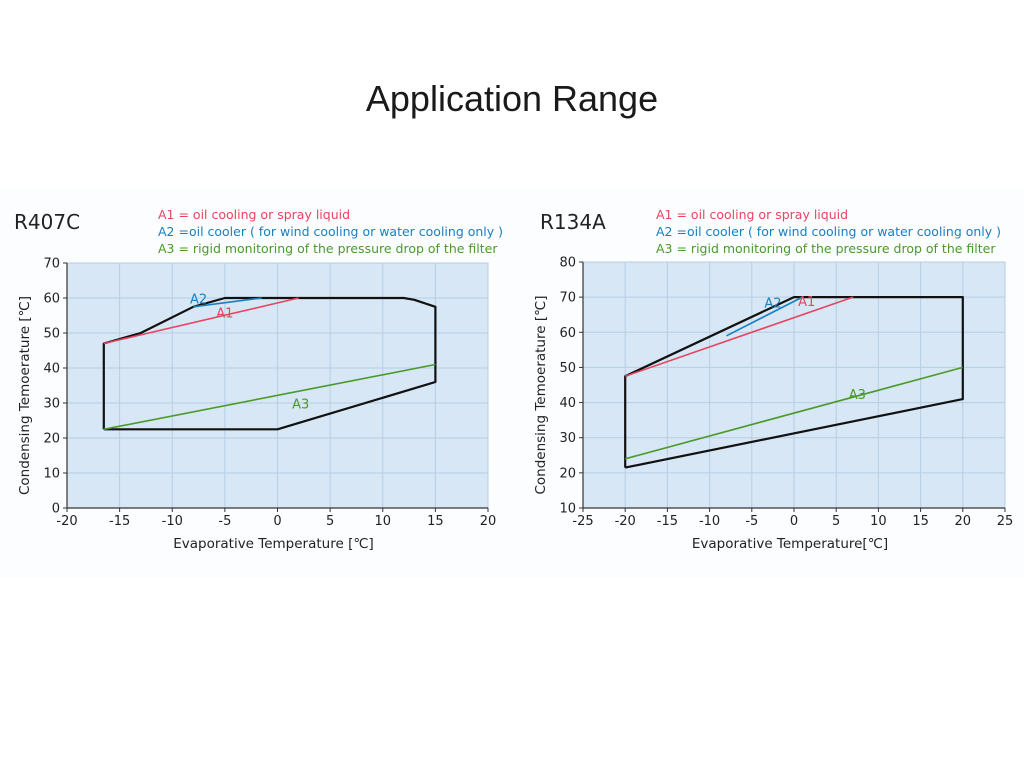  I want to click on x-tick-label: -25, so click(582, 521).